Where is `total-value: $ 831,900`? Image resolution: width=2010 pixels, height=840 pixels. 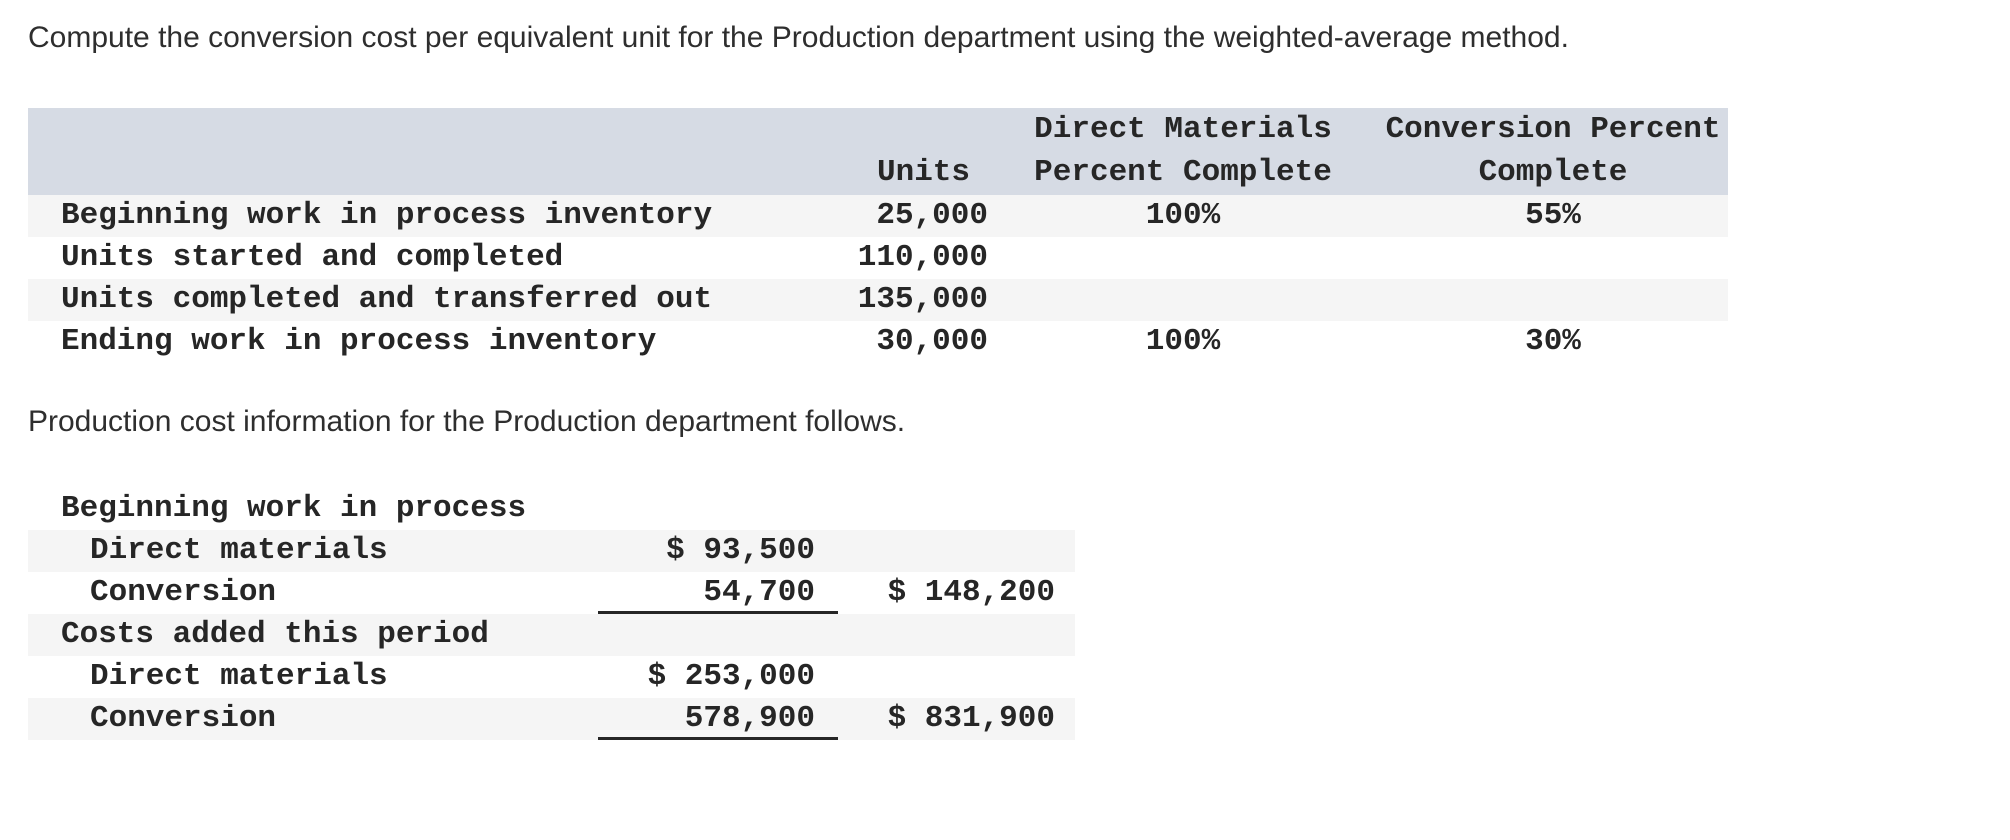 total-value: $ 831,900 is located at coordinates (971, 718).